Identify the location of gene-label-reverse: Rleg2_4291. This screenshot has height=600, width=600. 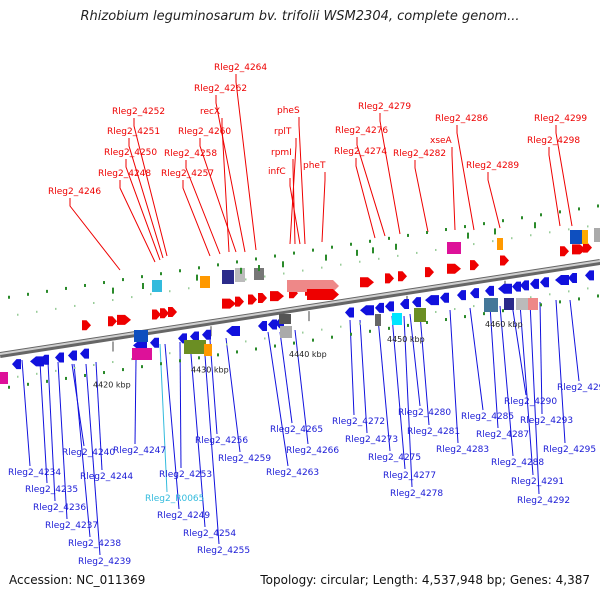
(537, 482).